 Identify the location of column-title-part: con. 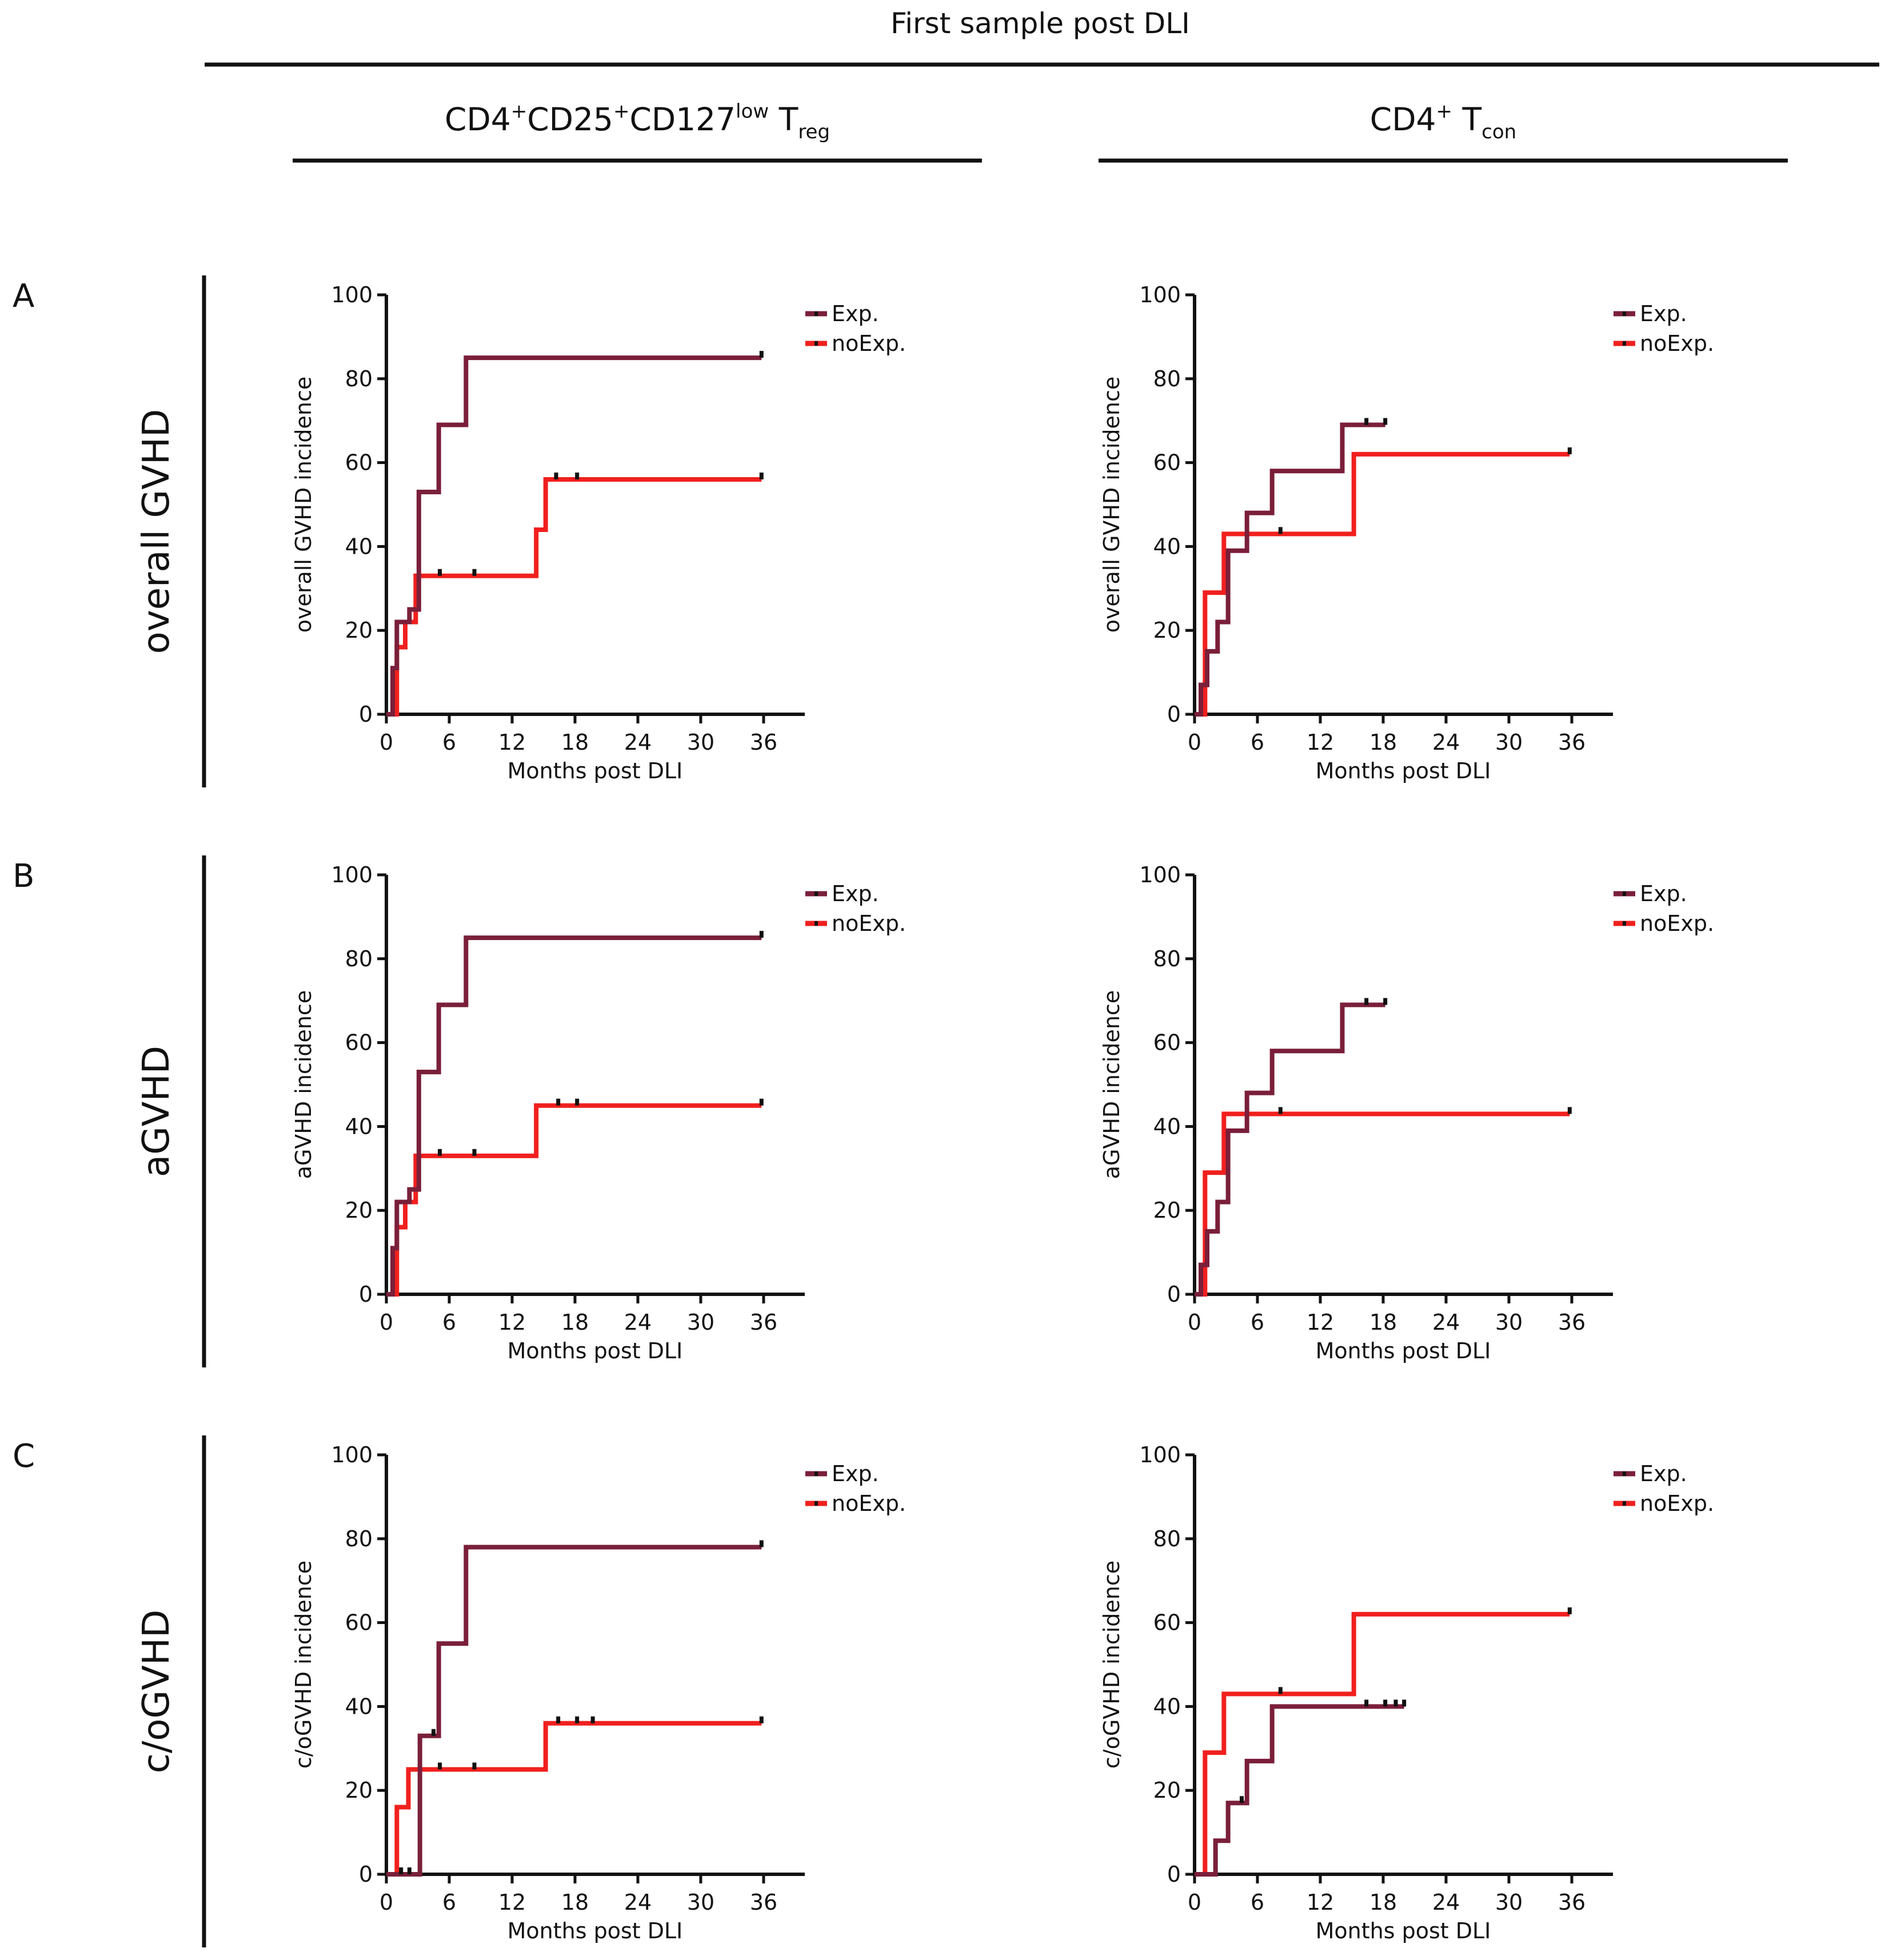
(1498, 132).